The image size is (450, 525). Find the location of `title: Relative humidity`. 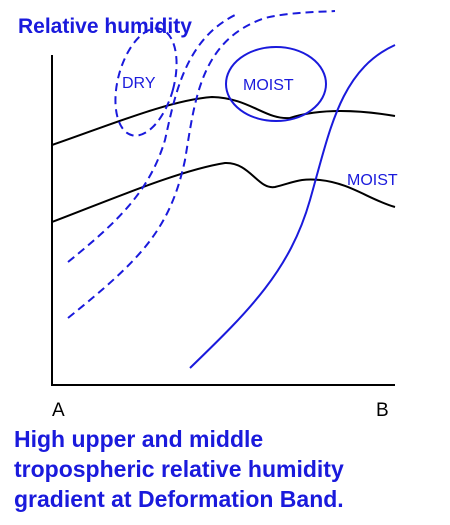

title: Relative humidity is located at coordinates (105, 26).